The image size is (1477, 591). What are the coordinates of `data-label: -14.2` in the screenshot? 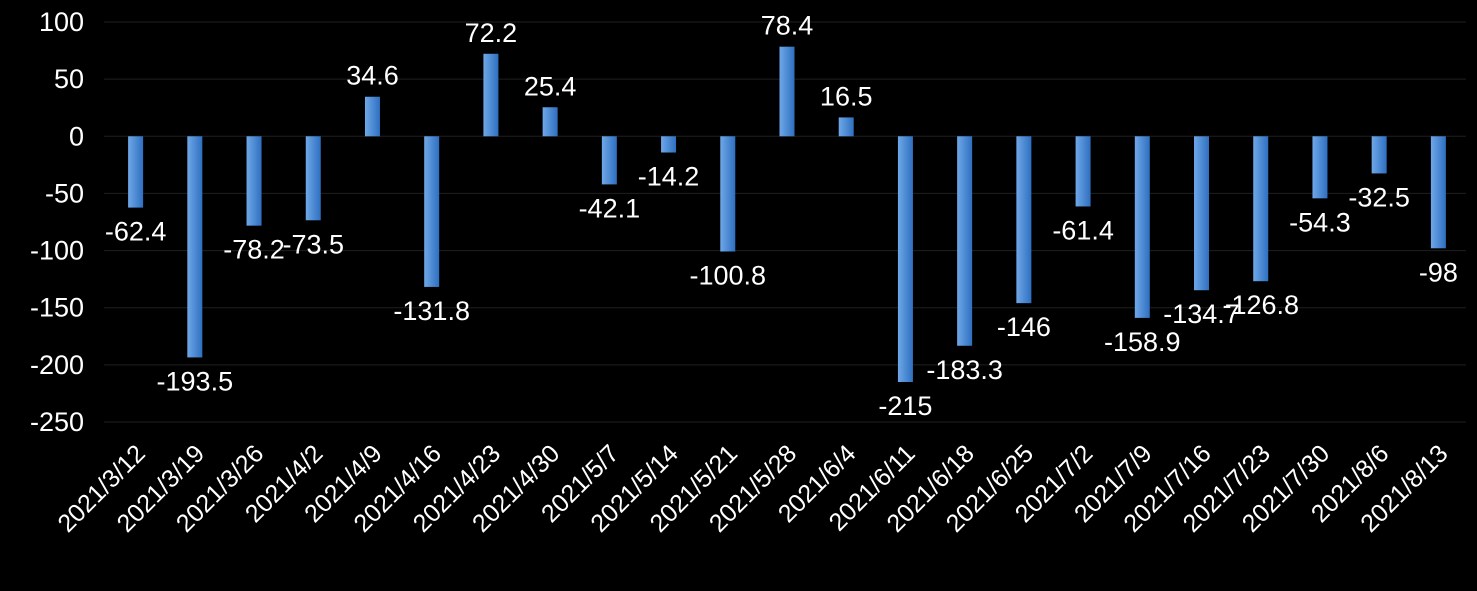 It's located at (669, 177).